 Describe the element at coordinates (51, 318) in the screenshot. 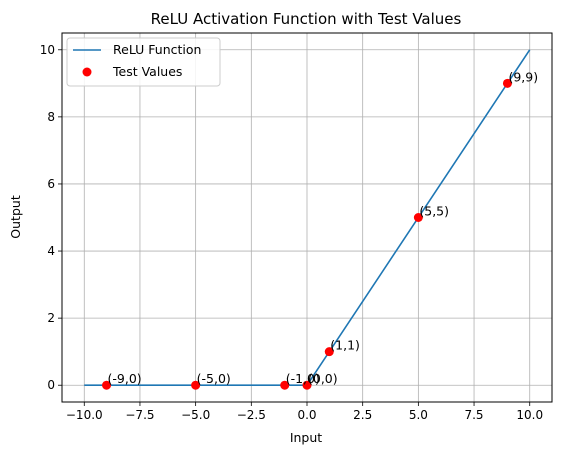

I see `y-tick-label: 2` at that location.